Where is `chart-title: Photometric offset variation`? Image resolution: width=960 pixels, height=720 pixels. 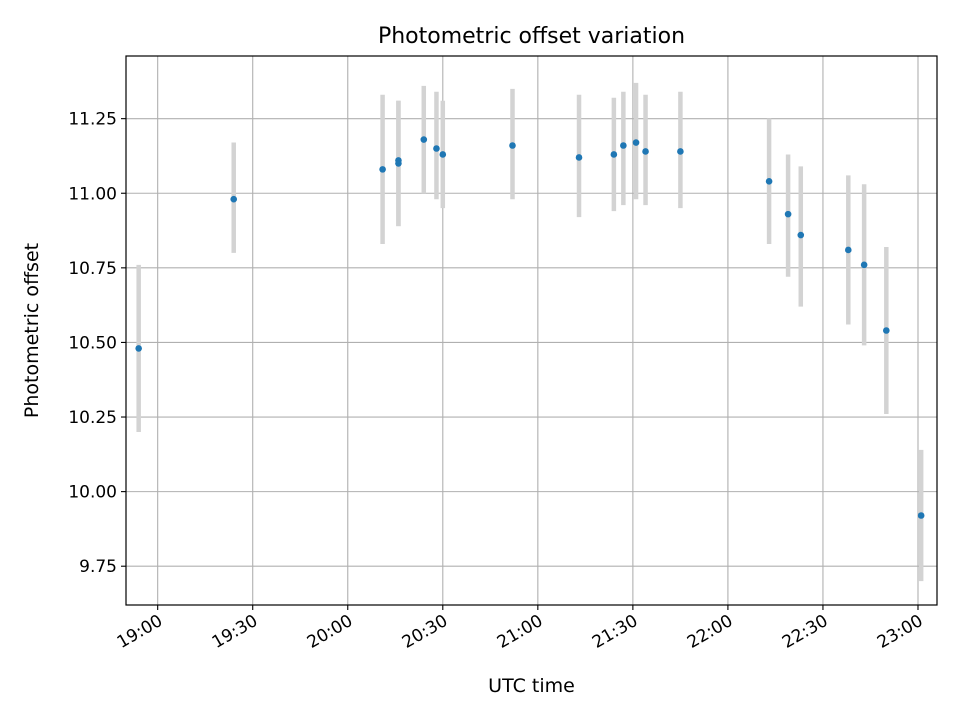 chart-title: Photometric offset variation is located at coordinates (531, 36).